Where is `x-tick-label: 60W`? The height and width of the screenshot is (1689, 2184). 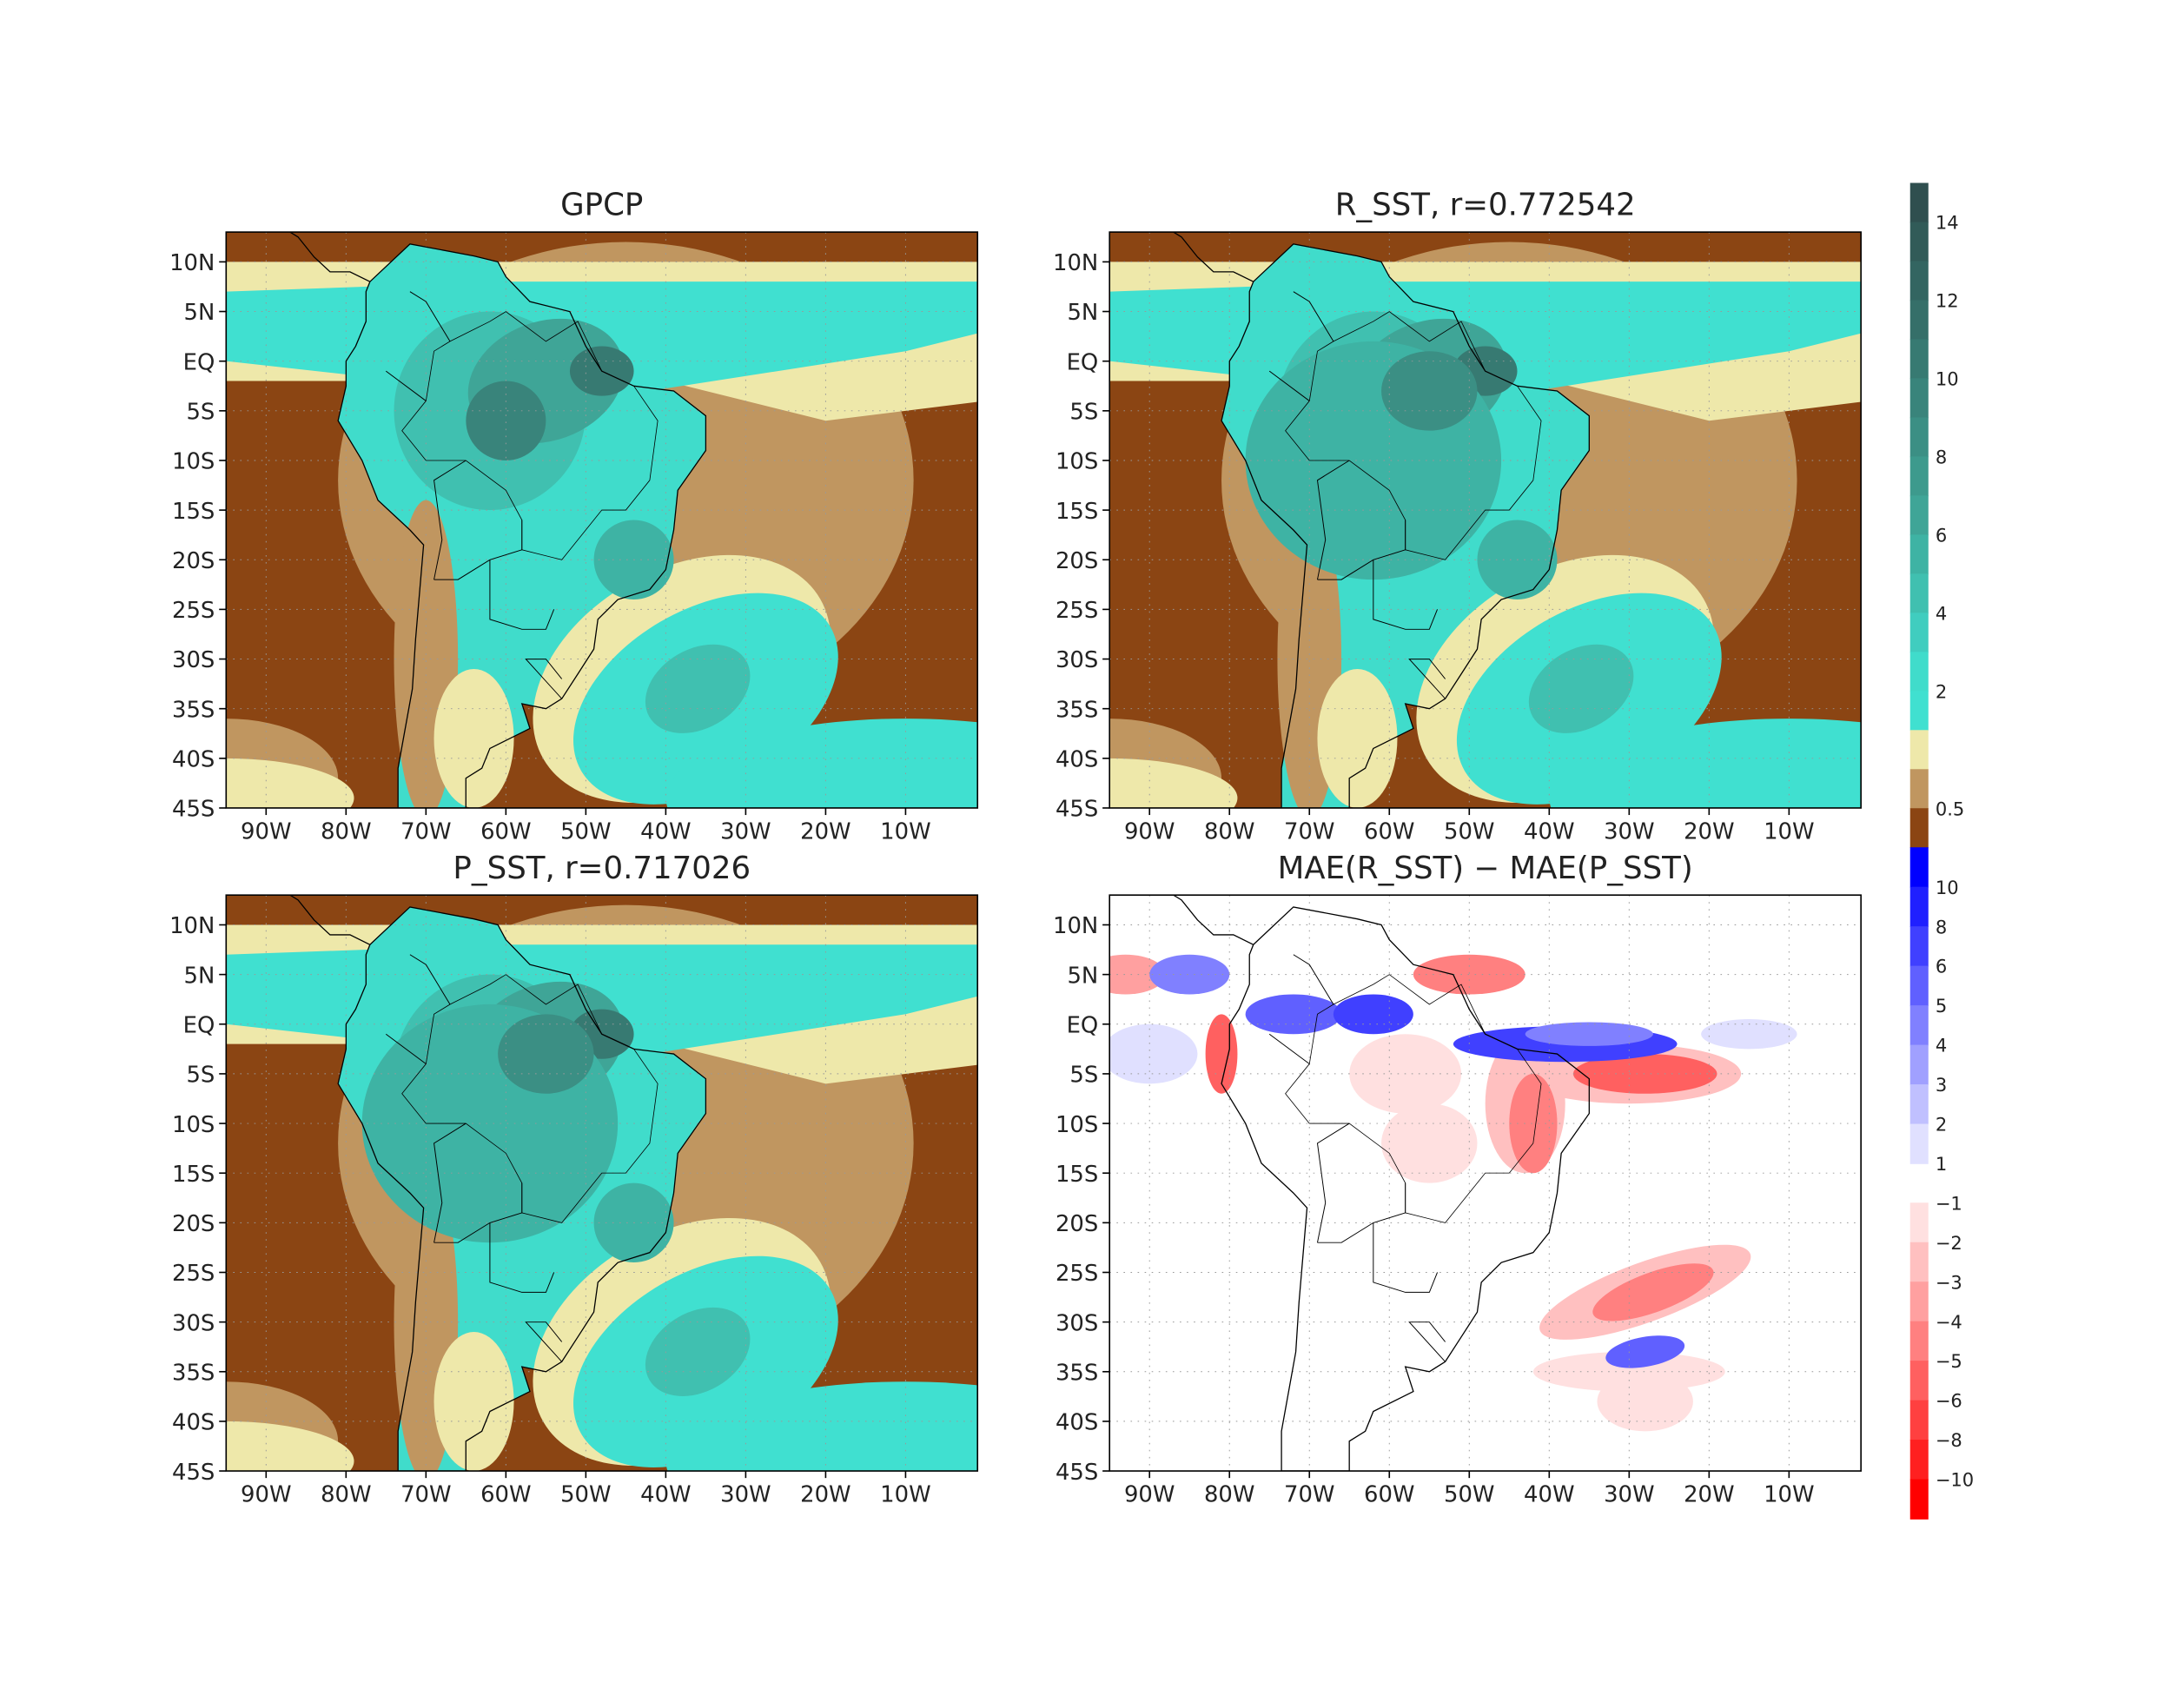
x-tick-label: 60W is located at coordinates (505, 1495).